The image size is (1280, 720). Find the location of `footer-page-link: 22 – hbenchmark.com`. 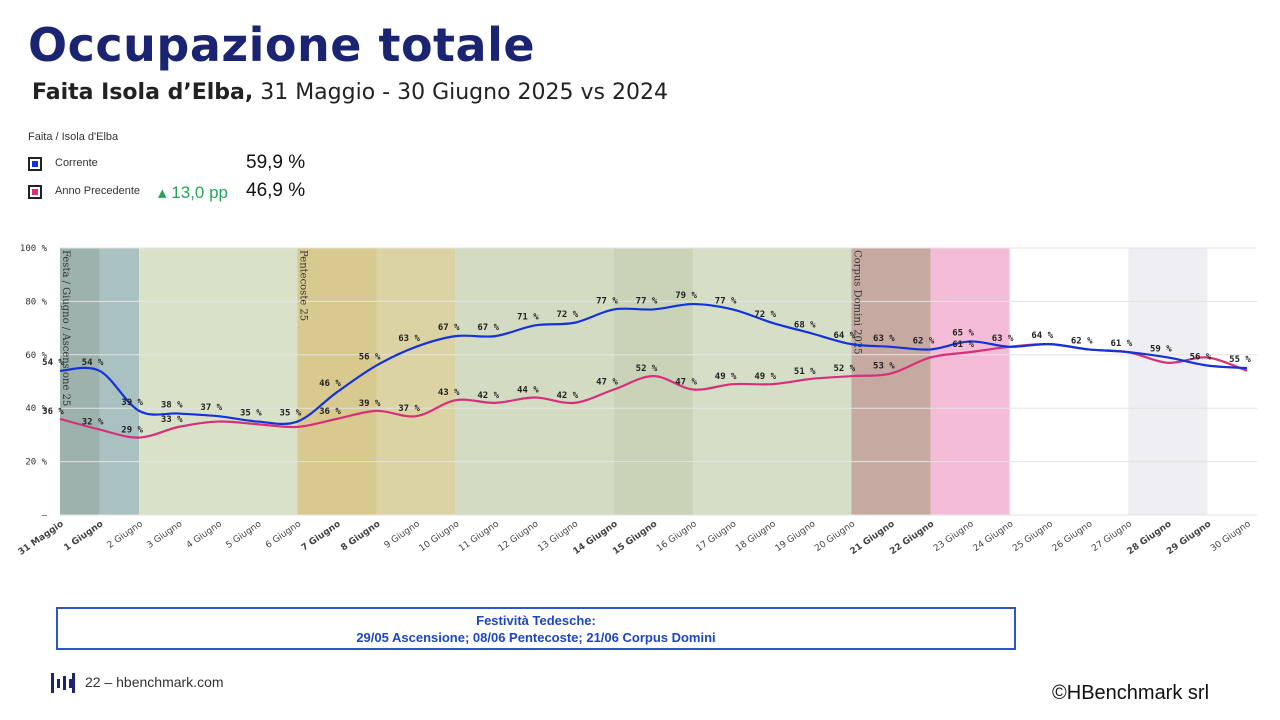

footer-page-link: 22 – hbenchmark.com is located at coordinates (154, 682).